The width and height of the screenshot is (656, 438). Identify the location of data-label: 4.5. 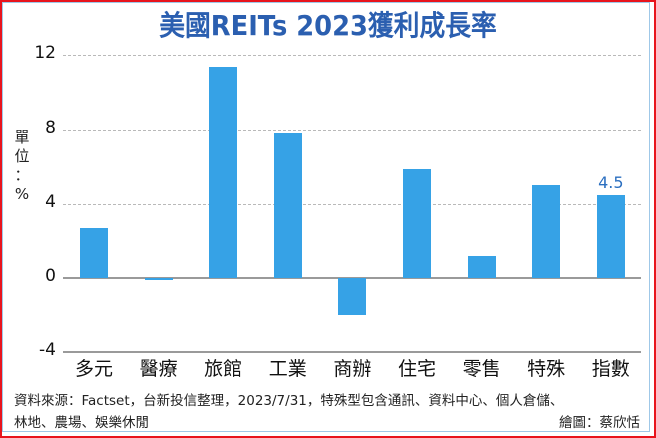
(611, 182).